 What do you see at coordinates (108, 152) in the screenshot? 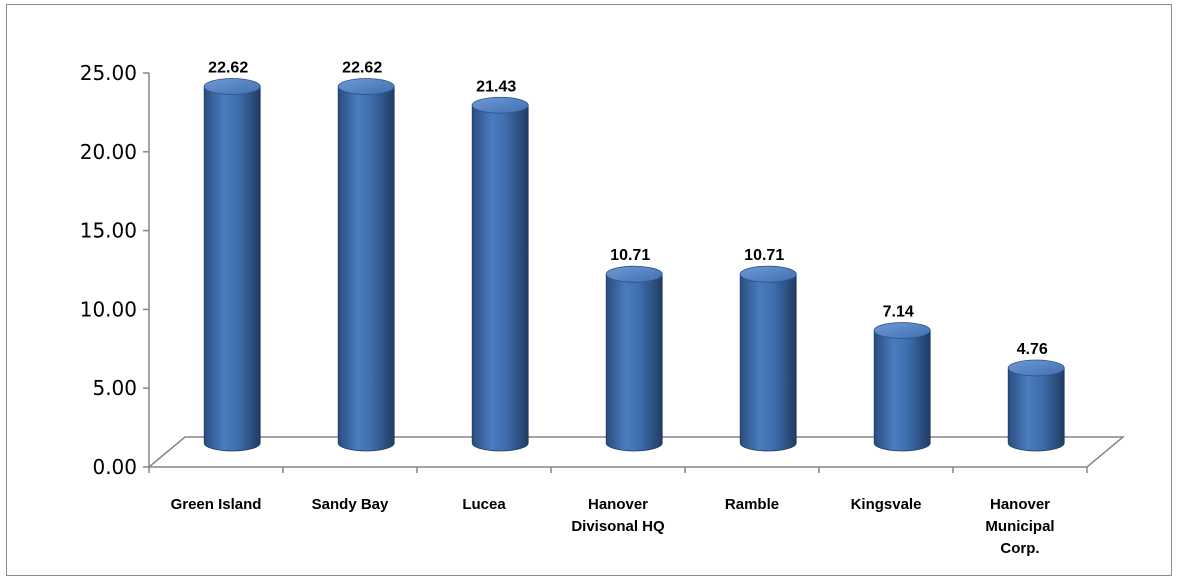
I see `y-tick-label: 20.00` at bounding box center [108, 152].